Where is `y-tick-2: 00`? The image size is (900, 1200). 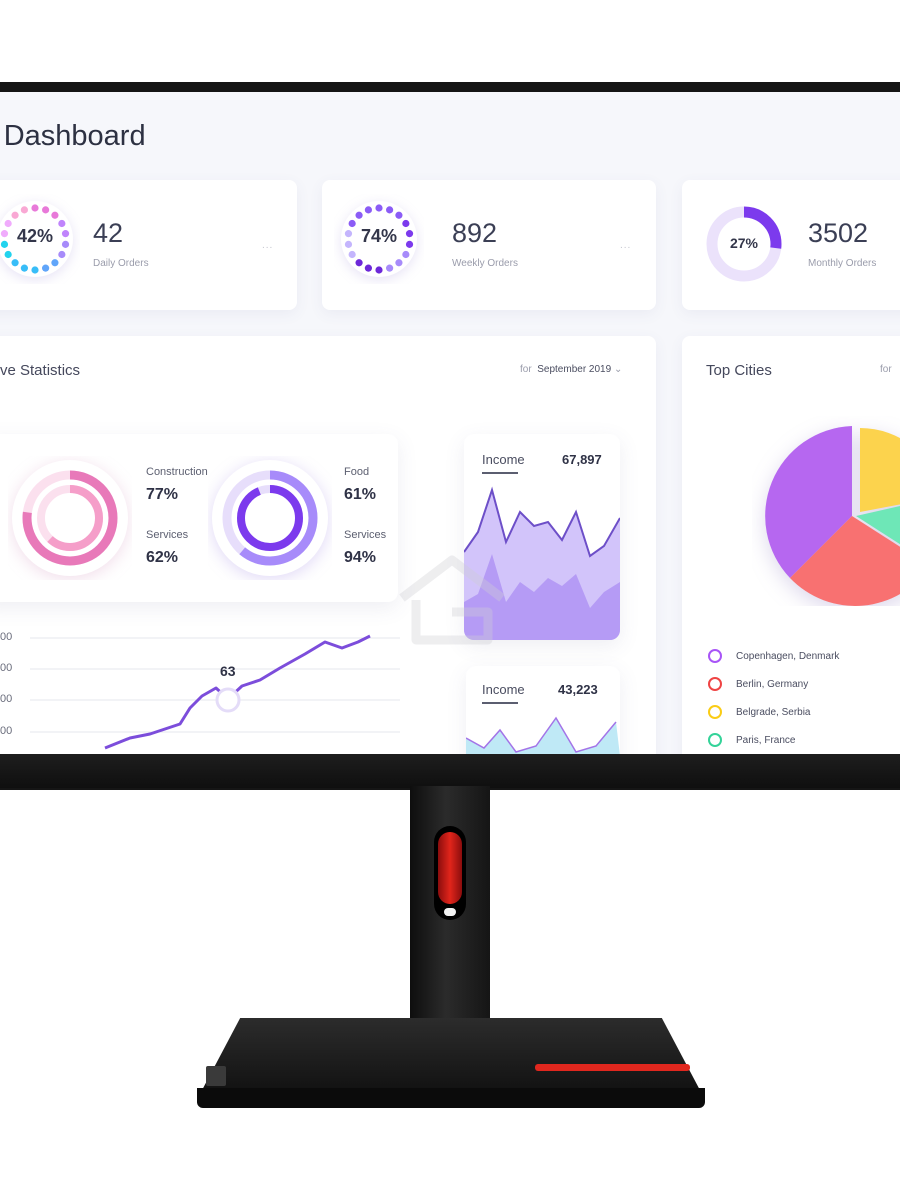
y-tick-2: 00 is located at coordinates (6, 668).